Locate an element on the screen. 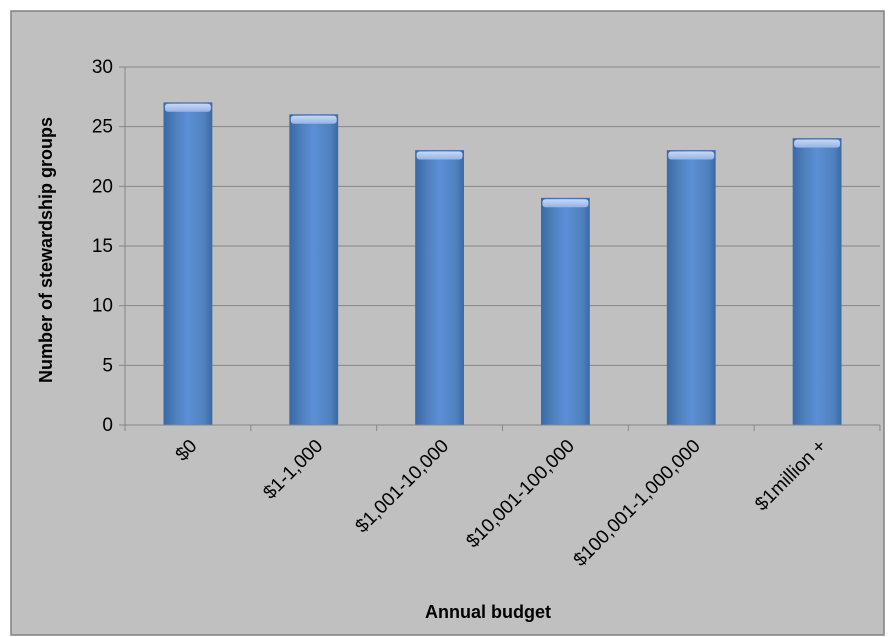 This screenshot has width=895, height=637. y-tick-label: 25 is located at coordinates (102, 127).